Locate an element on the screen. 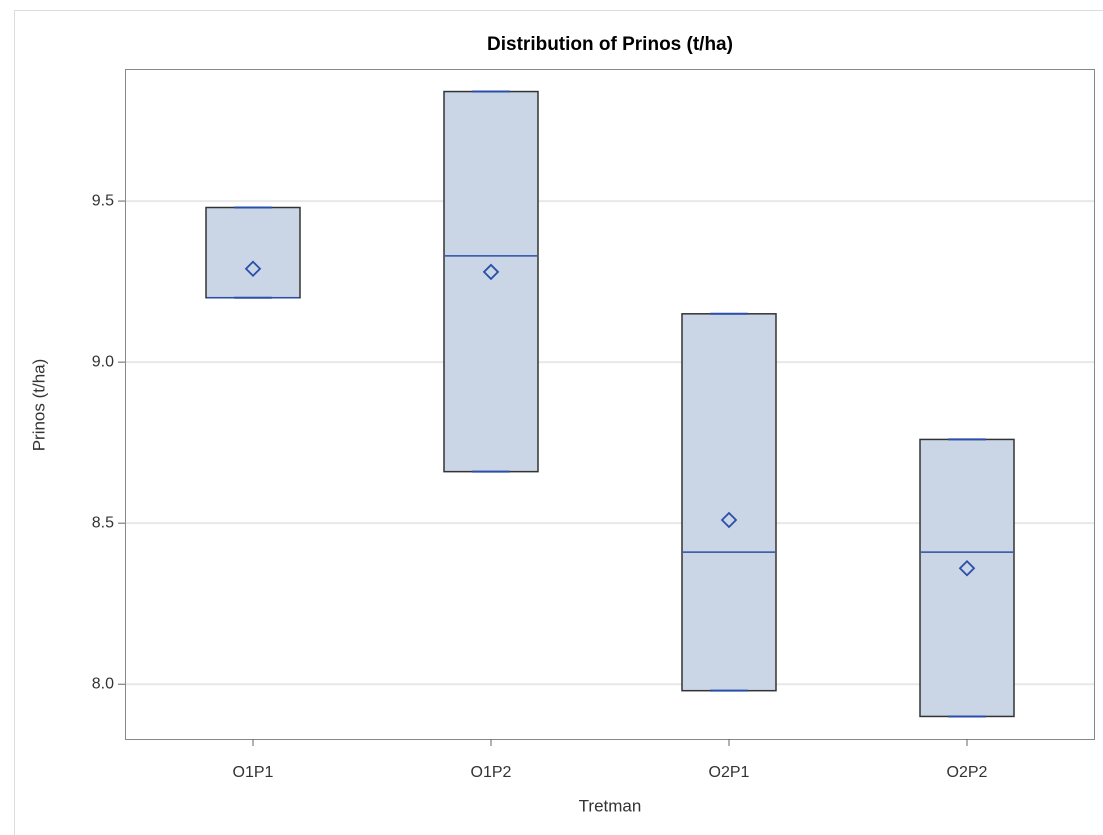  y-tick-label: 8.5 is located at coordinates (103, 522).